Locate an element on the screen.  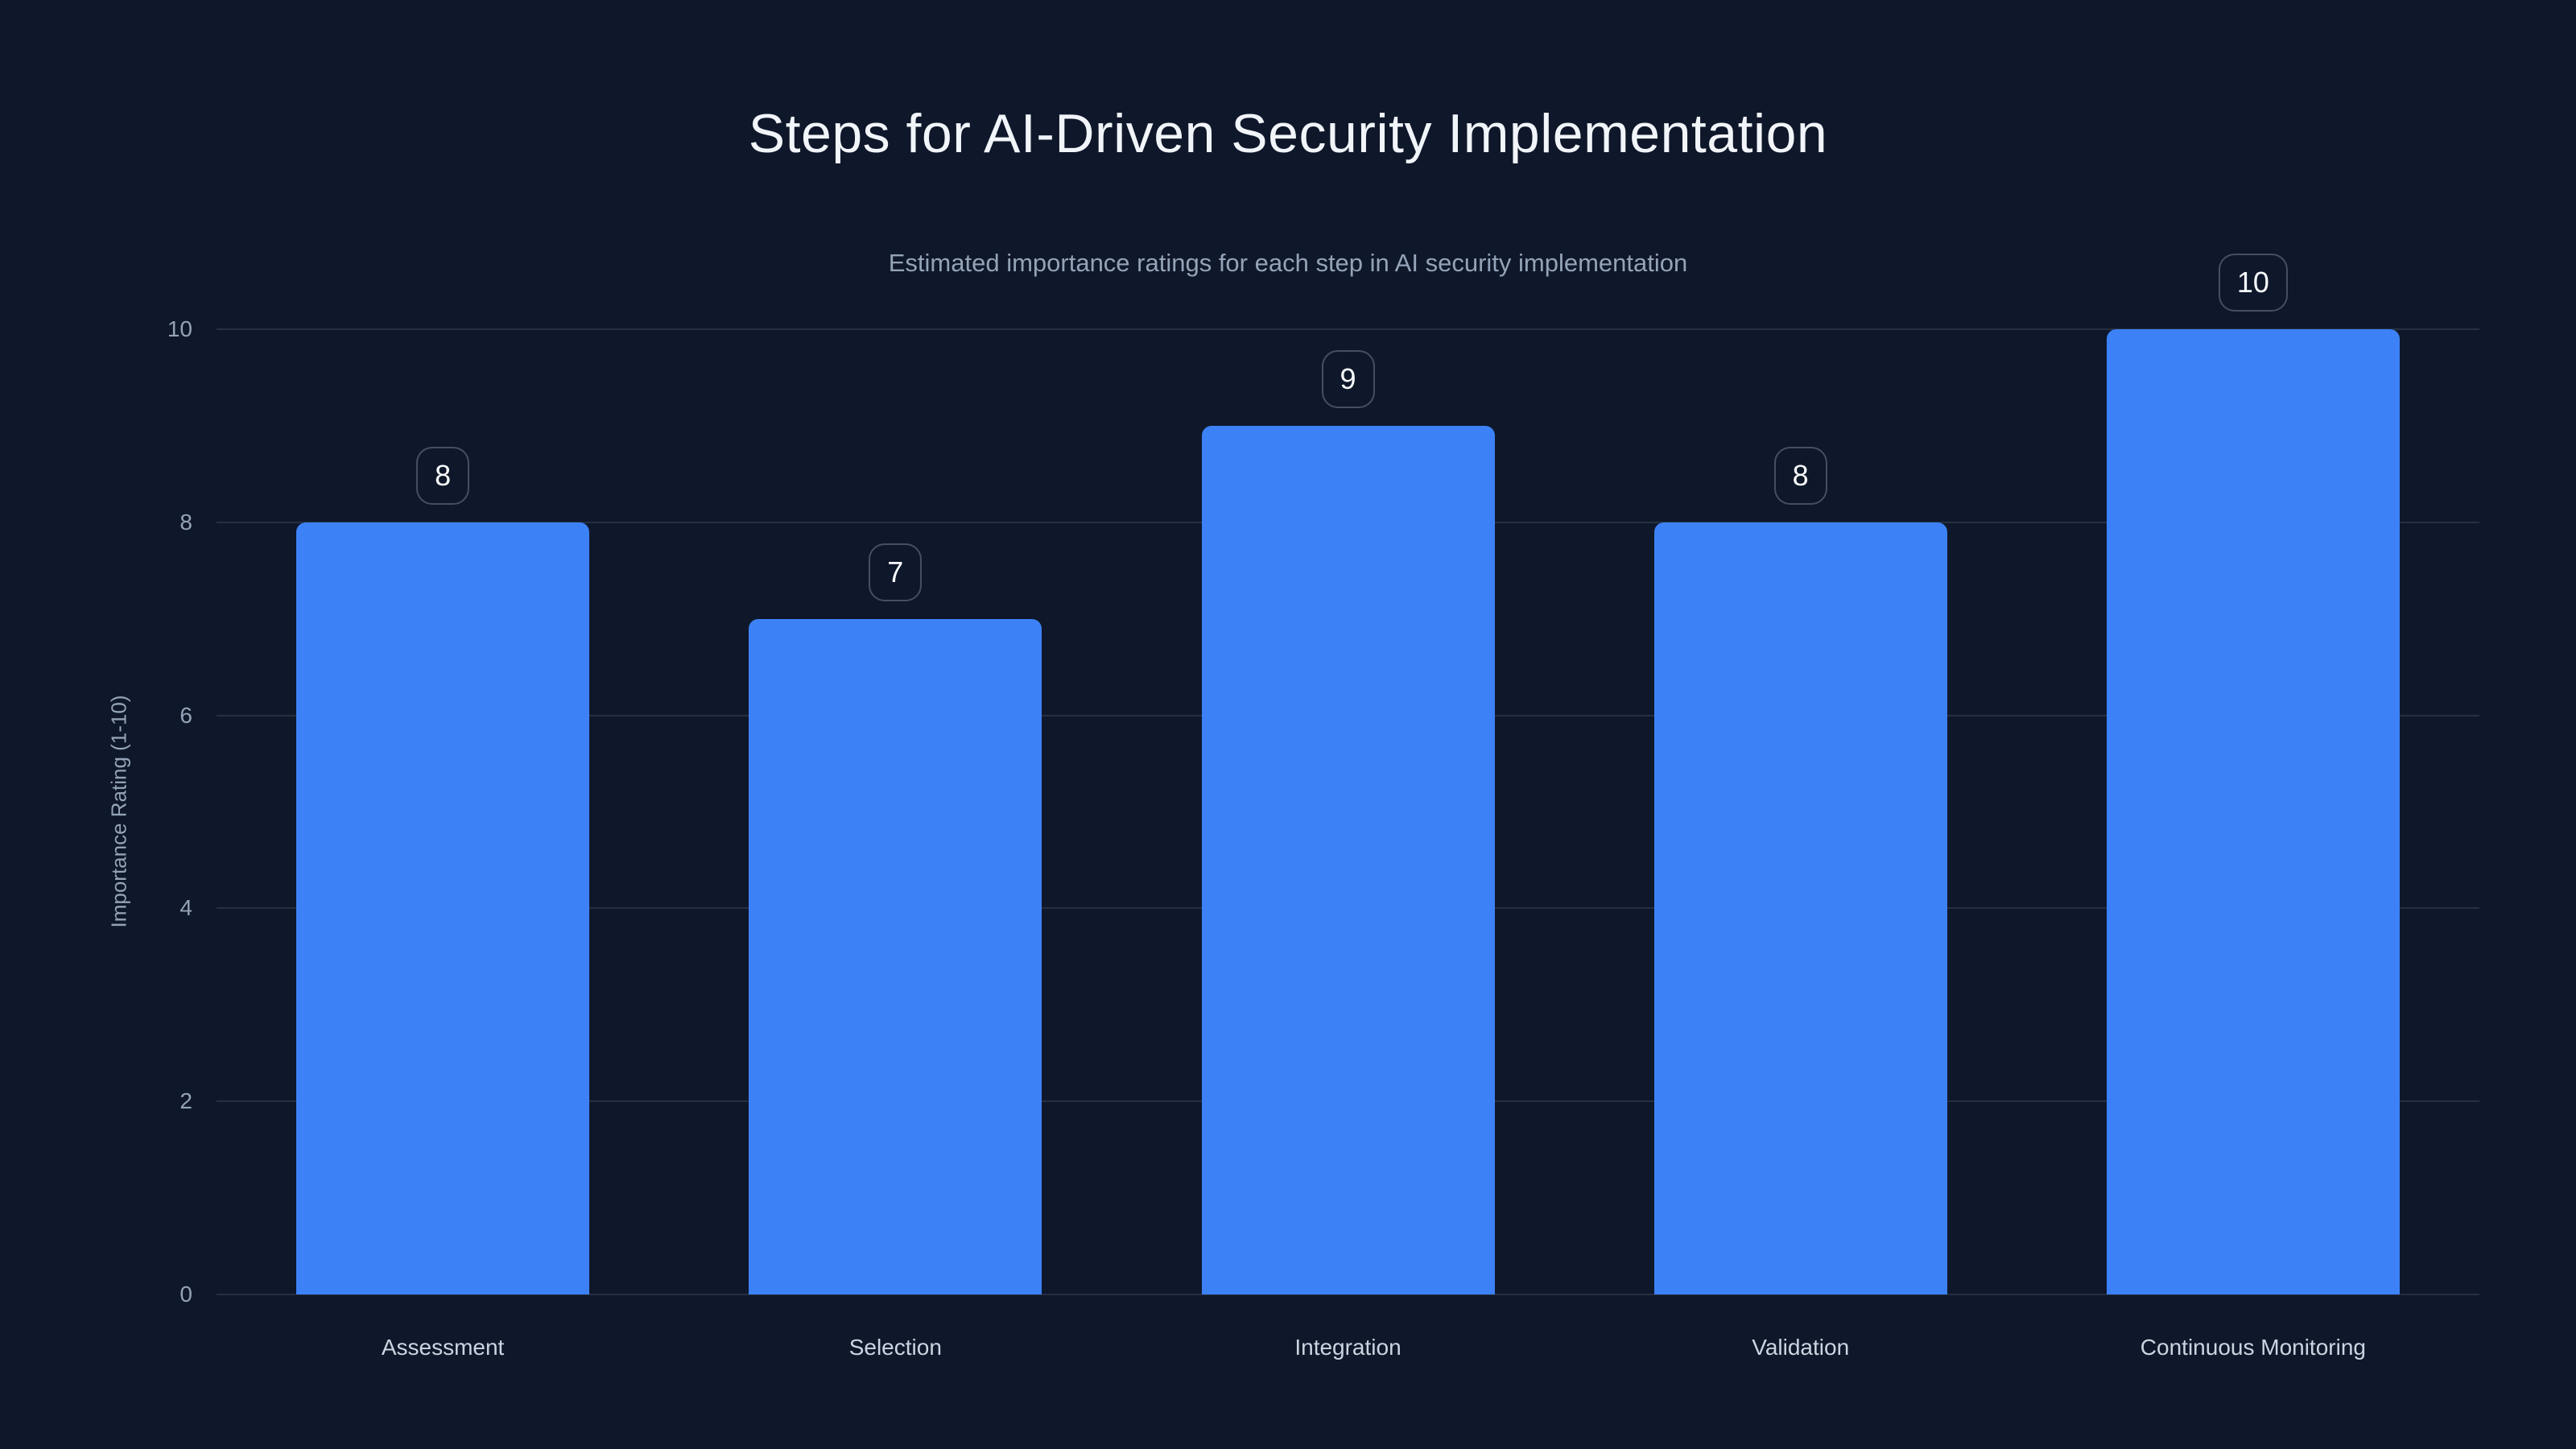
x-tick-label: Continuous Monitoring is located at coordinates (2253, 1347).